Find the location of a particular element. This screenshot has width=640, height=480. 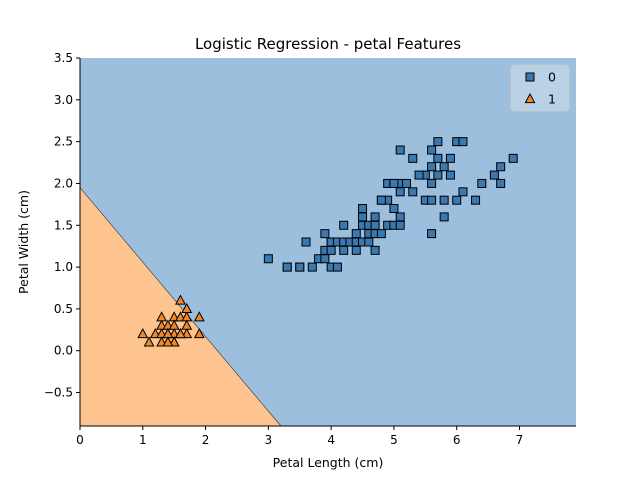

y-tick-label: 3.0 is located at coordinates (63, 100).